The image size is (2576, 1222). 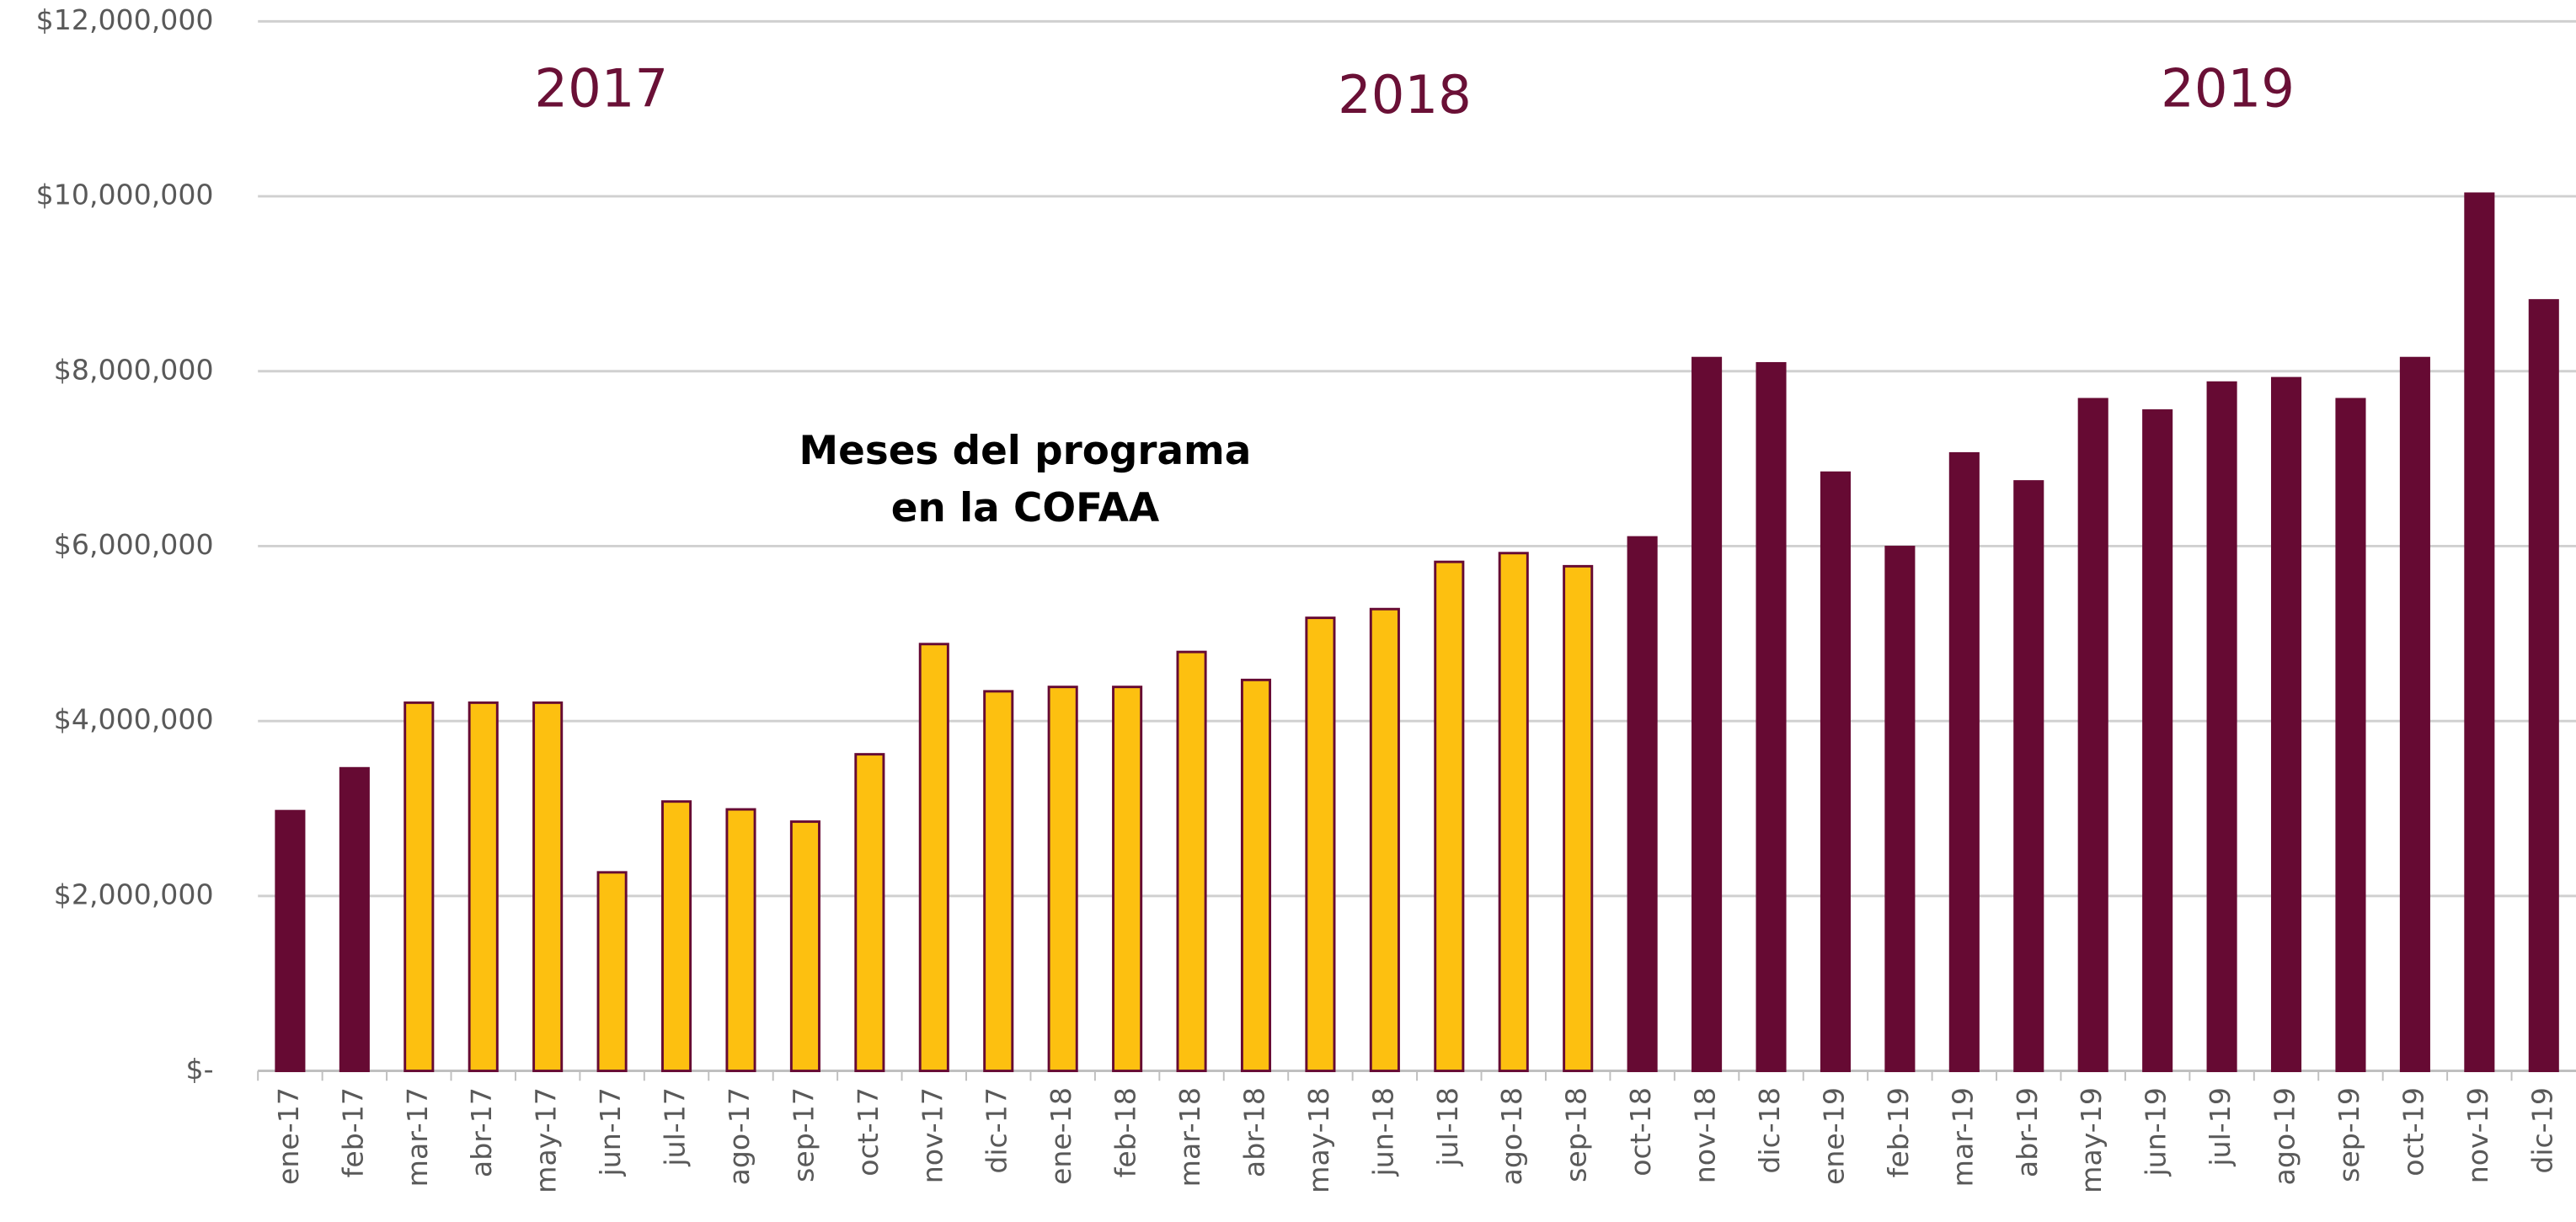 What do you see at coordinates (134, 719) in the screenshot?
I see `y-tick-label: $4,000,000` at bounding box center [134, 719].